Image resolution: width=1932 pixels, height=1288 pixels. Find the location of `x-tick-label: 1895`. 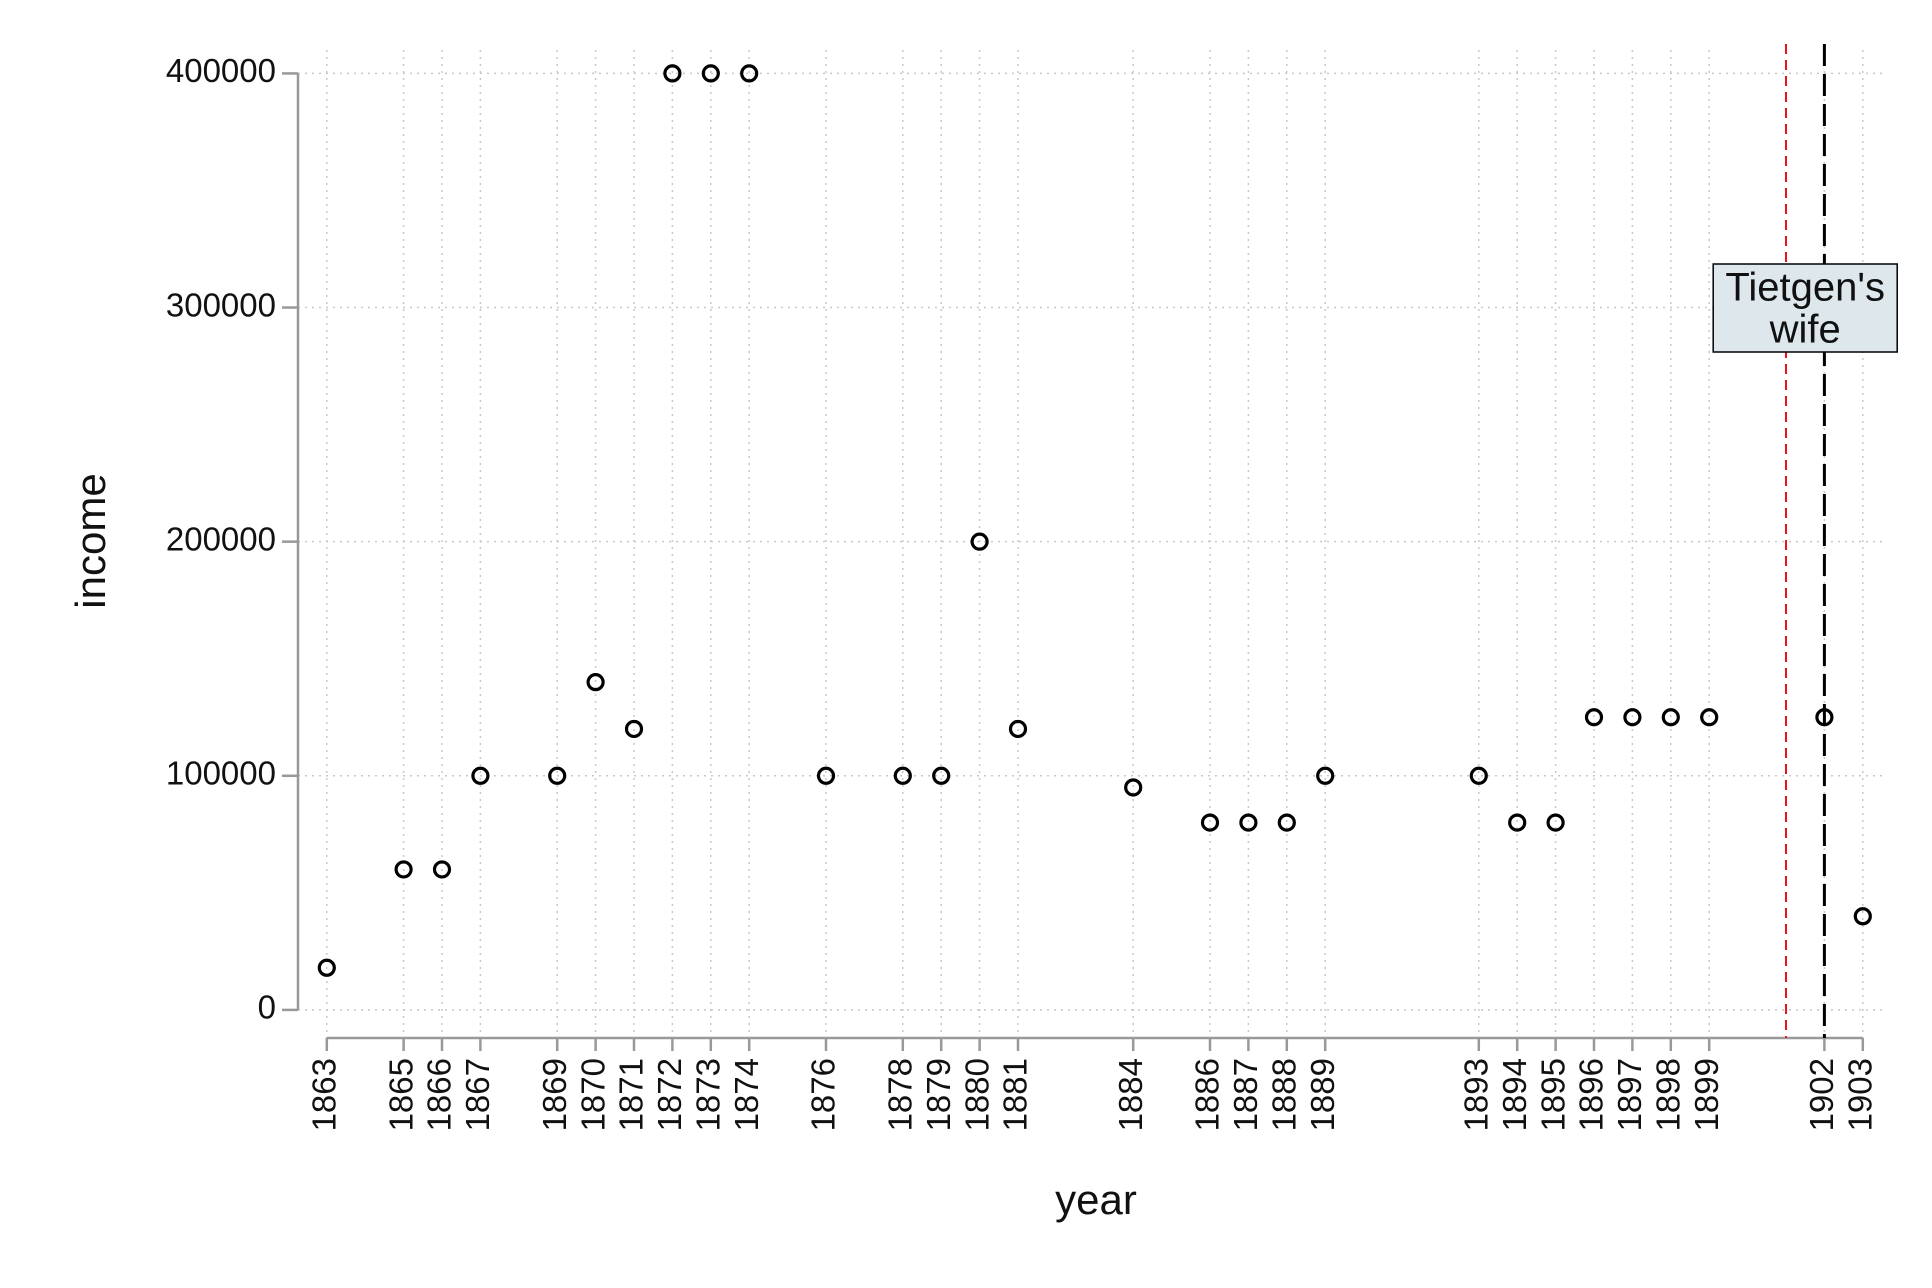

x-tick-label: 1895 is located at coordinates (1552, 1094).